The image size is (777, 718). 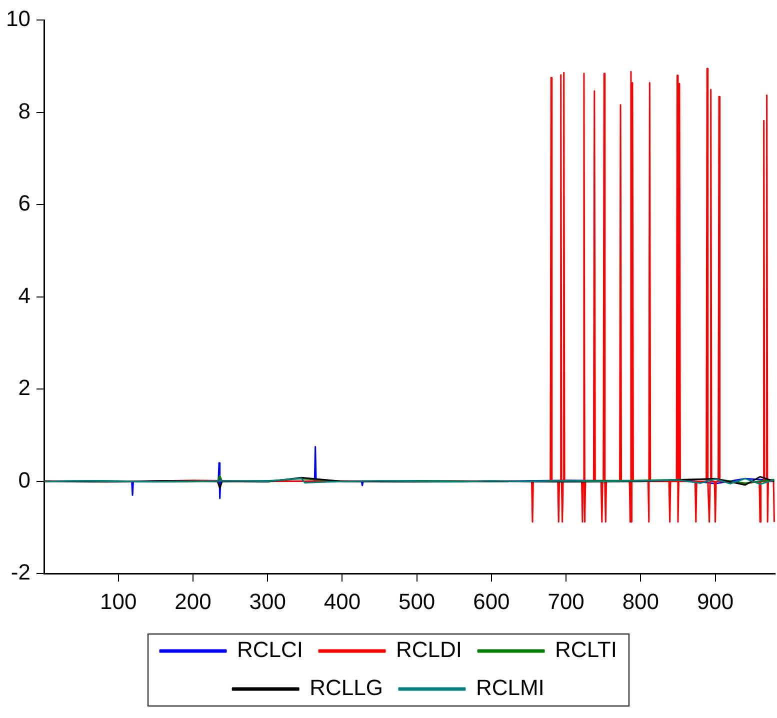 What do you see at coordinates (24, 203) in the screenshot?
I see `y-tick-label: 6` at bounding box center [24, 203].